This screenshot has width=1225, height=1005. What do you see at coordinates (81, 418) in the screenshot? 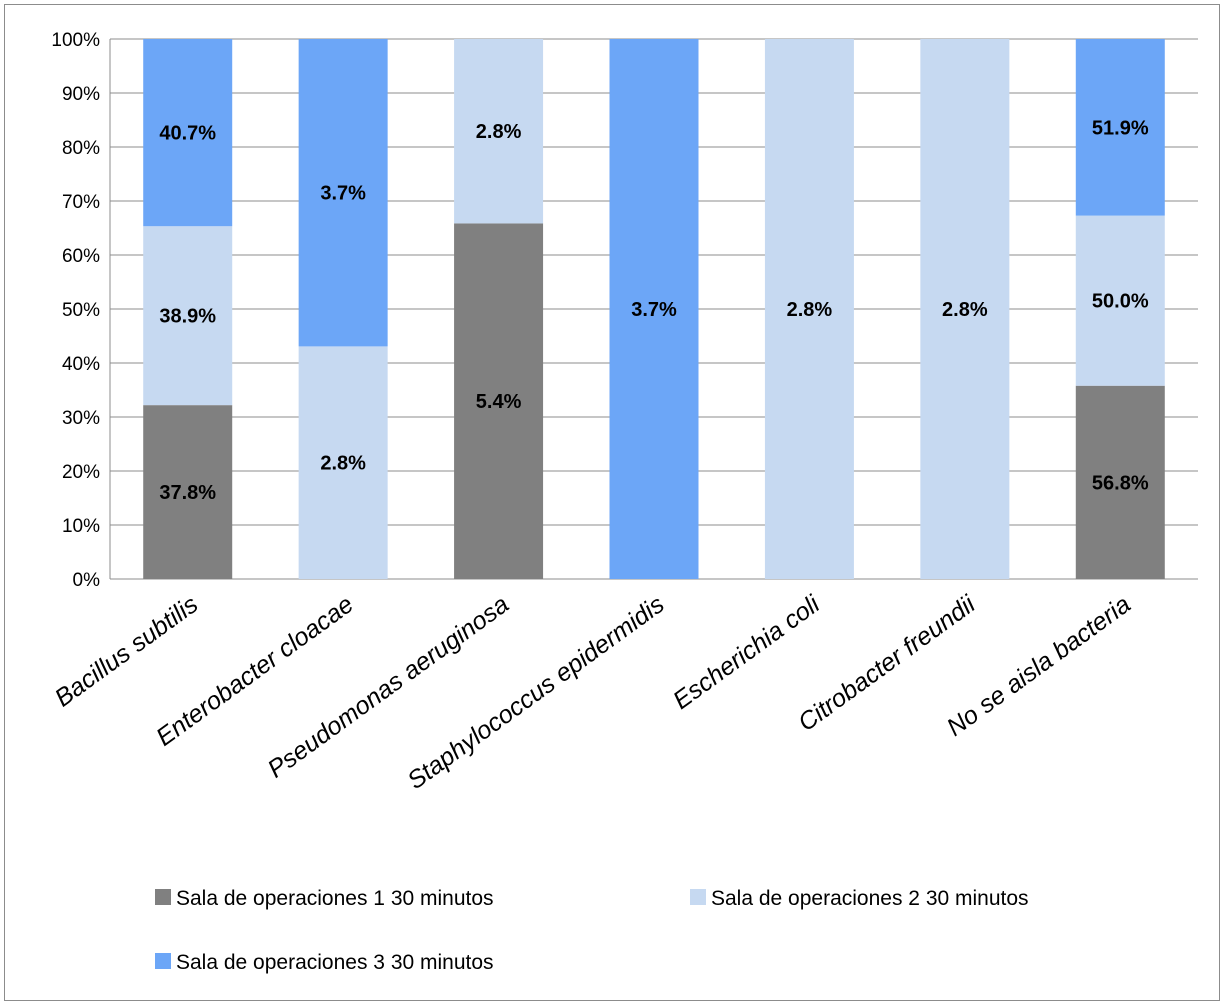
I see `y-tick-label: 30%` at bounding box center [81, 418].